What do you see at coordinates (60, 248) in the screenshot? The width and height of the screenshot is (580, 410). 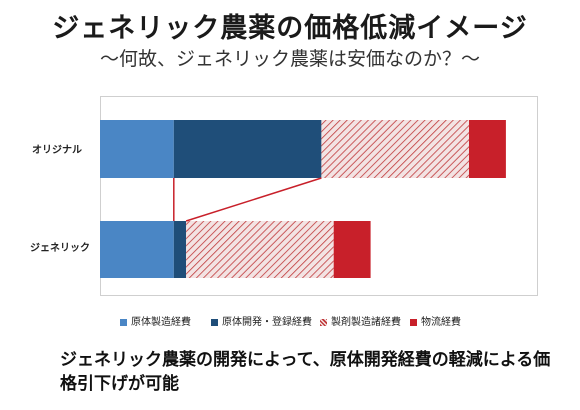 I see `category-label-generic: ジェネリック` at bounding box center [60, 248].